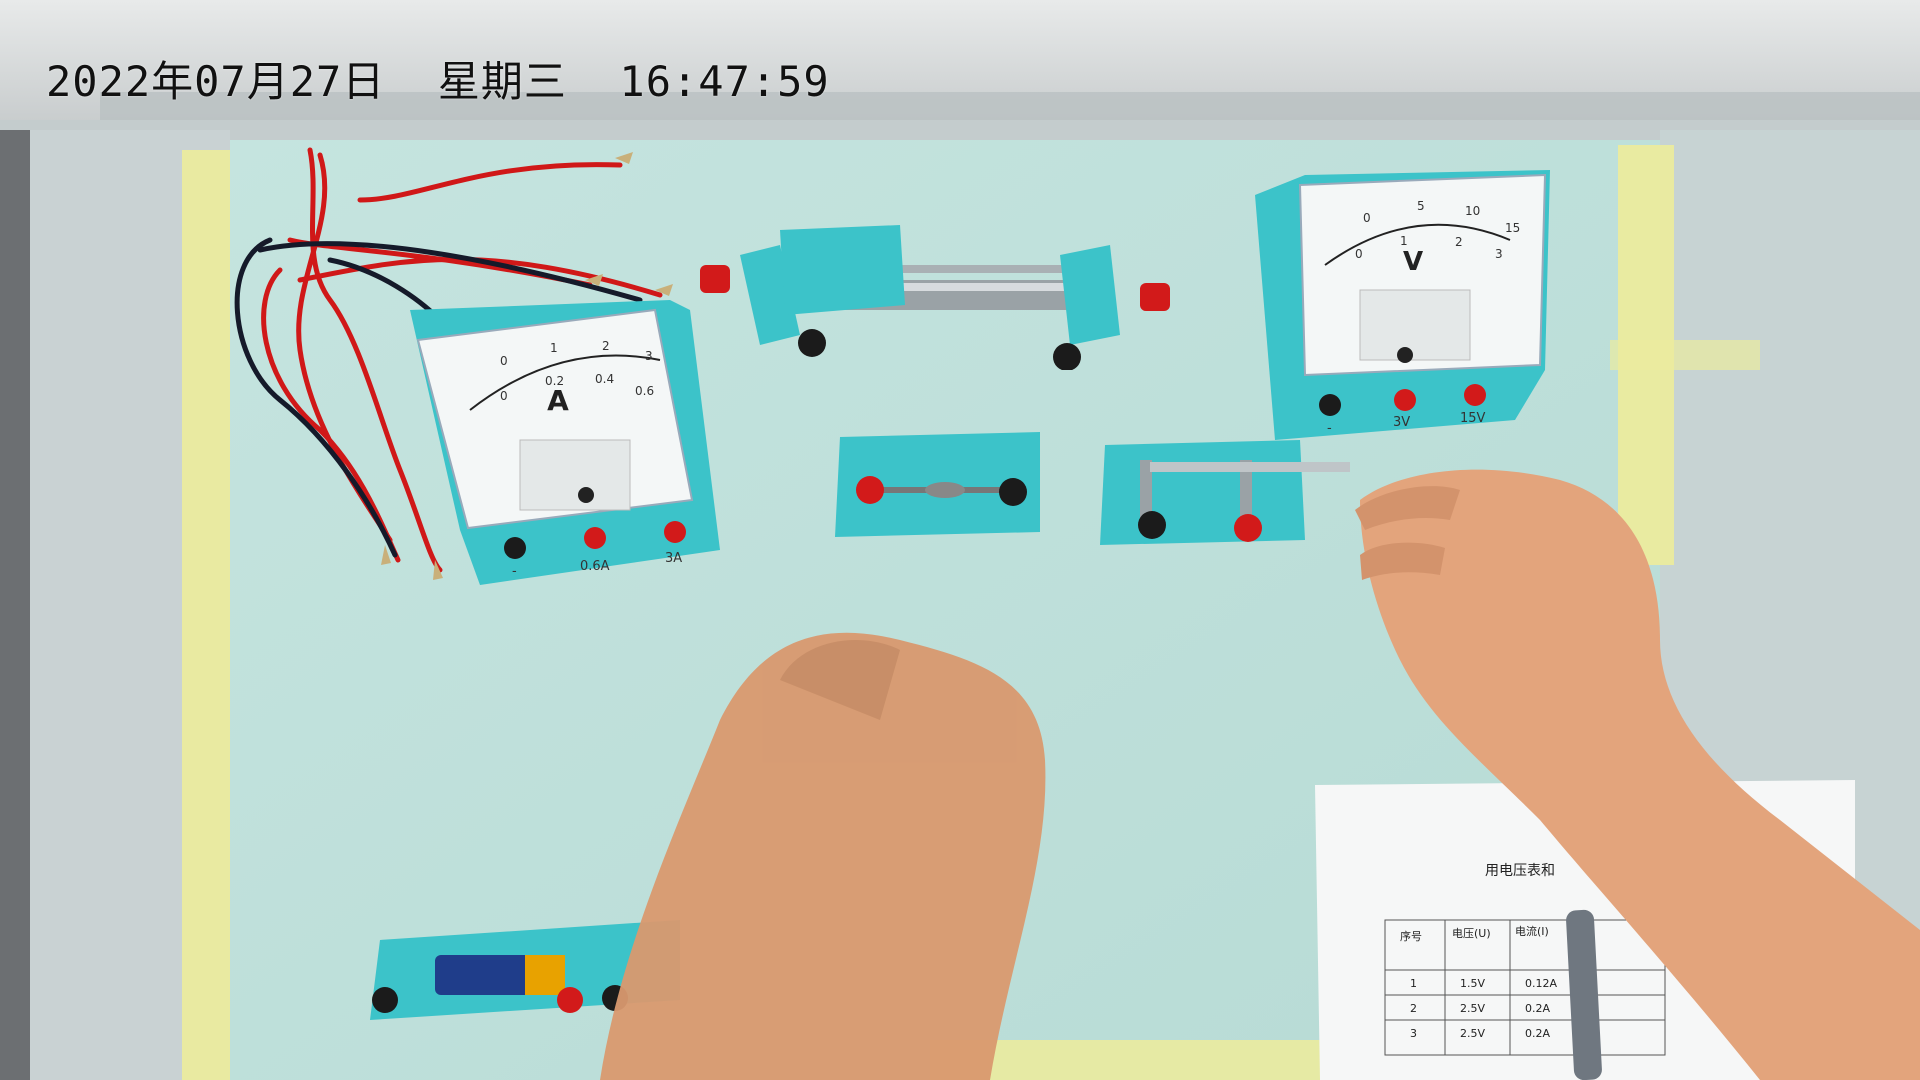 The image size is (1920, 1080). What do you see at coordinates (570, 1000) in the screenshot?
I see `battery-terminal-red` at bounding box center [570, 1000].